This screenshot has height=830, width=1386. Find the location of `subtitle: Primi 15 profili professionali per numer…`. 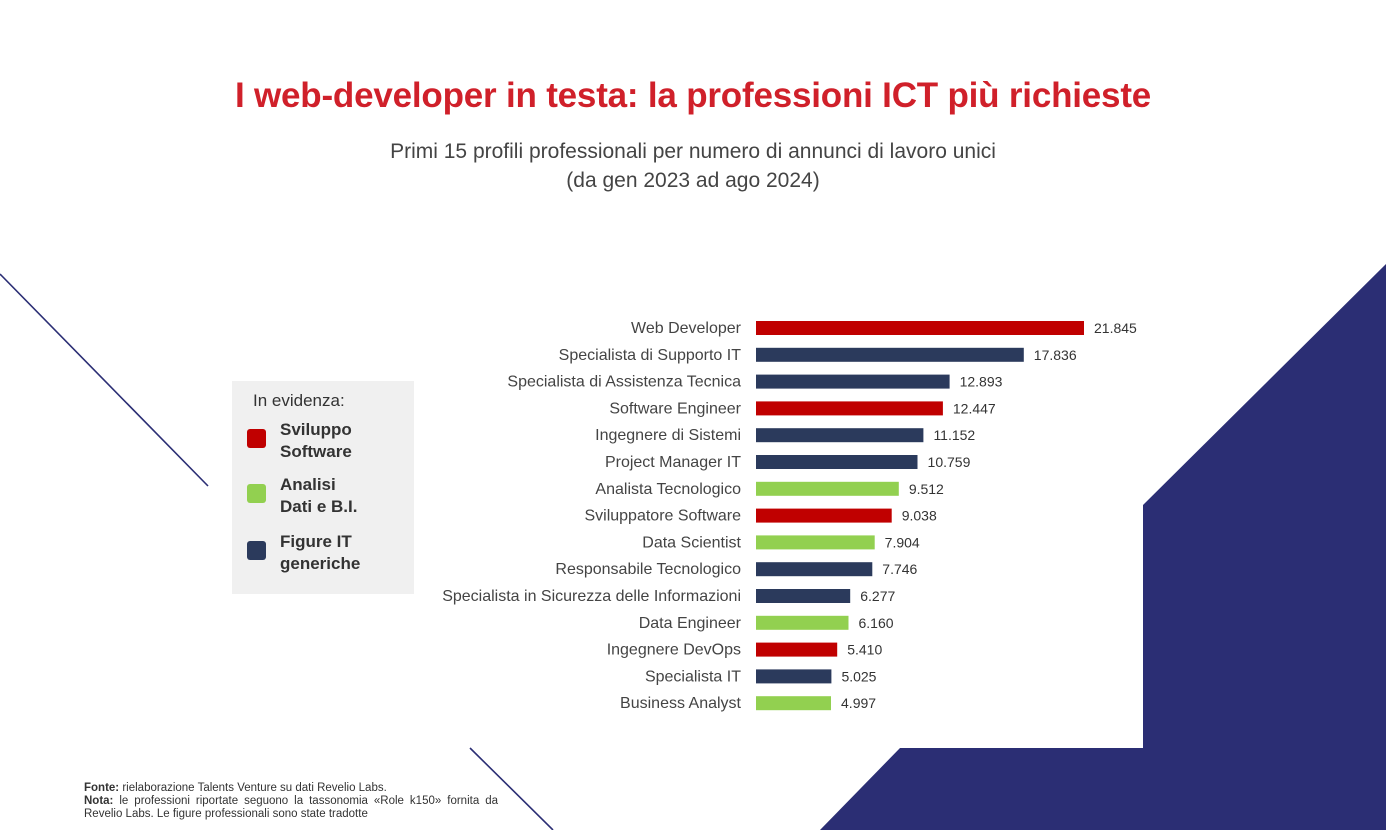

subtitle: Primi 15 profili professionali per numer… is located at coordinates (693, 166).